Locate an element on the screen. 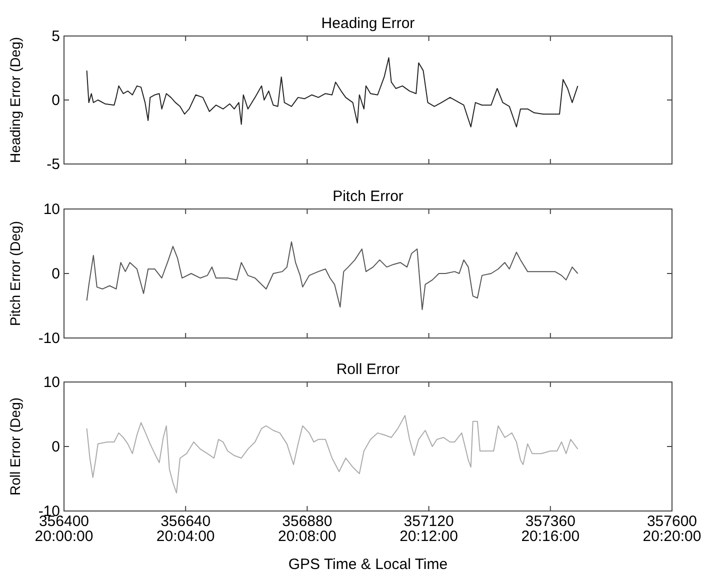  y-tick-label: -5 is located at coordinates (53, 164).